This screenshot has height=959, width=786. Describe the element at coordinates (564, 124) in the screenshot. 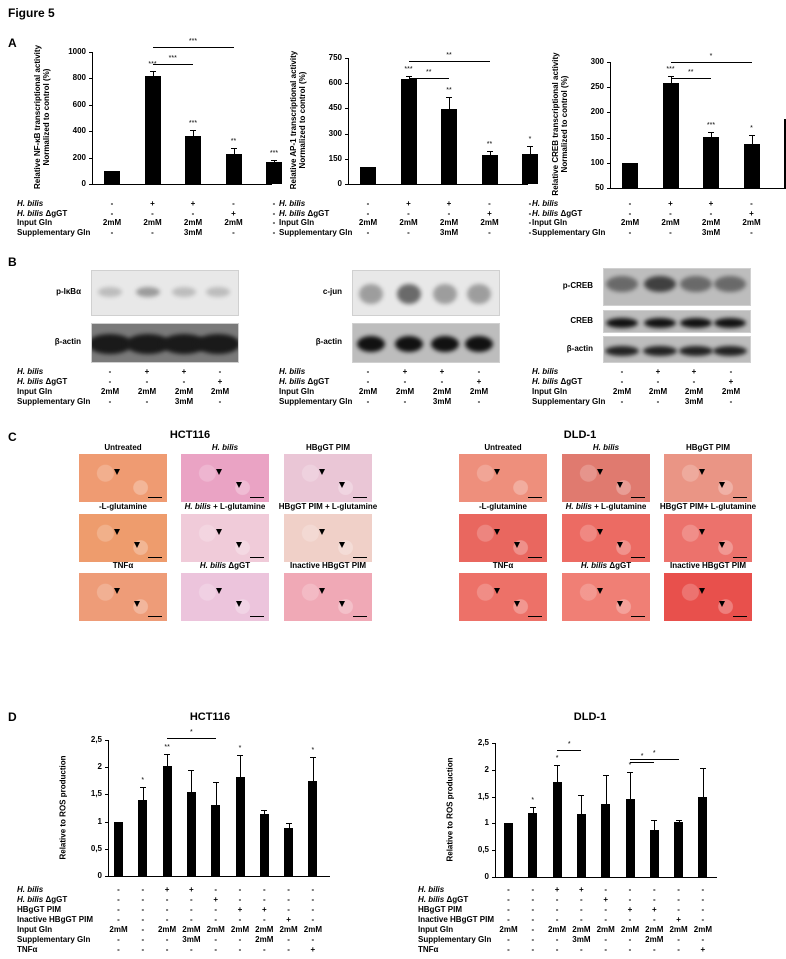

I see `y-axis-label-line2: Normalized to control (%)` at that location.